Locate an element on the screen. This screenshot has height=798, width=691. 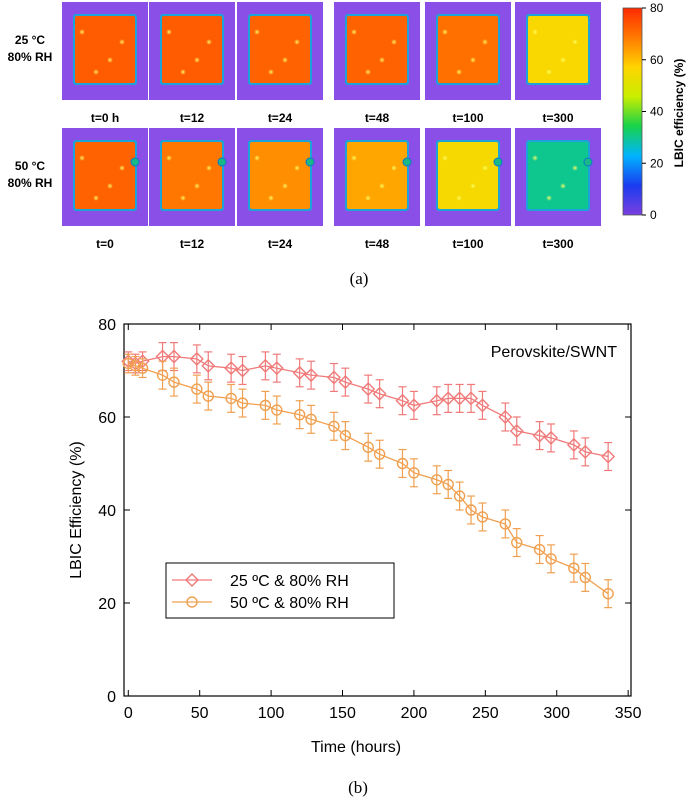
series-diamond is located at coordinates (368, 407).